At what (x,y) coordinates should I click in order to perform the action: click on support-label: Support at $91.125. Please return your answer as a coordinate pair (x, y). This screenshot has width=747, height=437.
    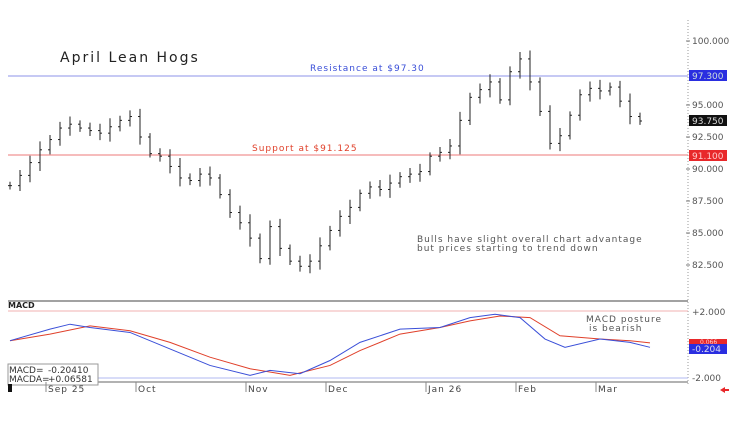
    Looking at the image, I should click on (305, 149).